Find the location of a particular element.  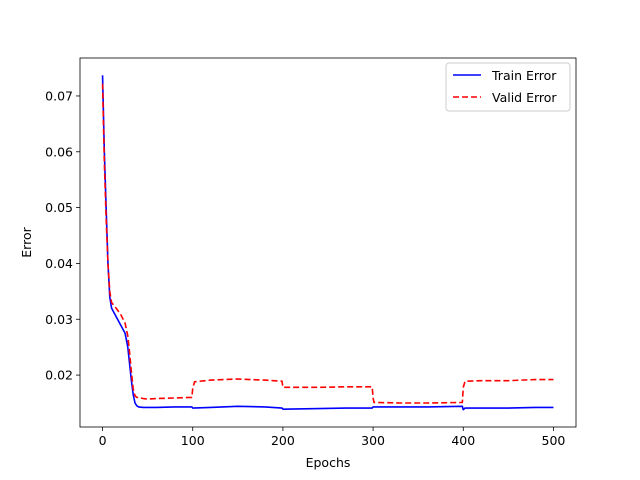

y-tick-label: 0.05 is located at coordinates (59, 207).